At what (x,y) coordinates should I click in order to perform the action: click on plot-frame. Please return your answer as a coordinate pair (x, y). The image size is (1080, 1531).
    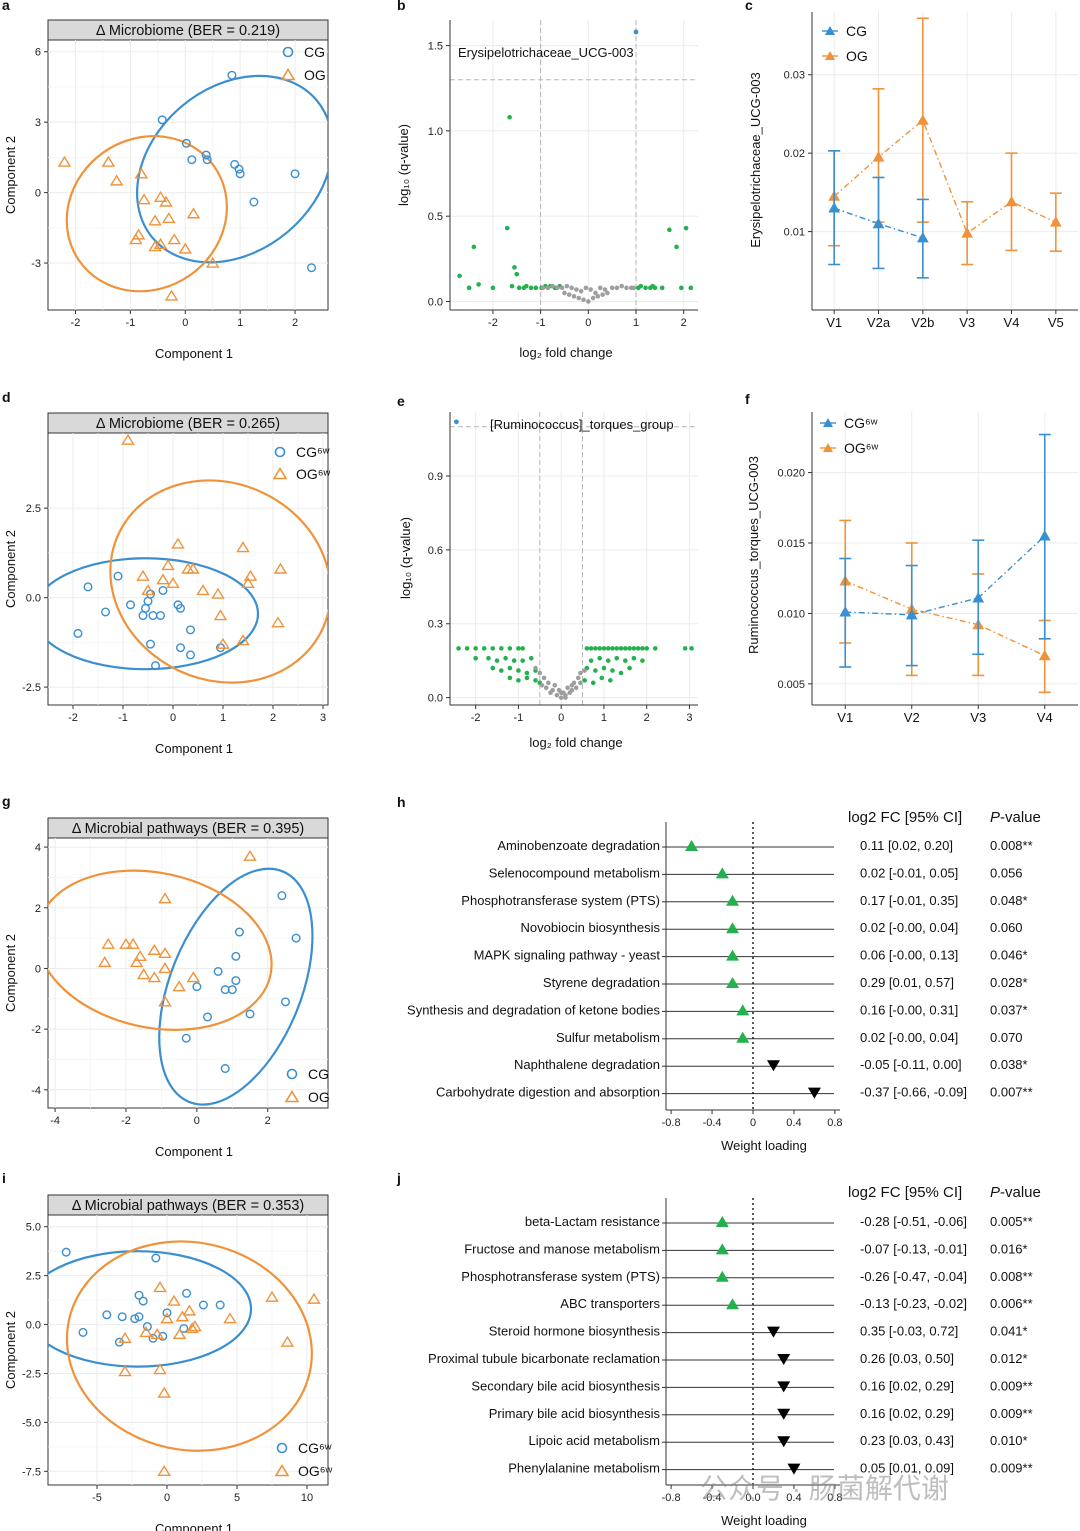
    Looking at the image, I should click on (188, 175).